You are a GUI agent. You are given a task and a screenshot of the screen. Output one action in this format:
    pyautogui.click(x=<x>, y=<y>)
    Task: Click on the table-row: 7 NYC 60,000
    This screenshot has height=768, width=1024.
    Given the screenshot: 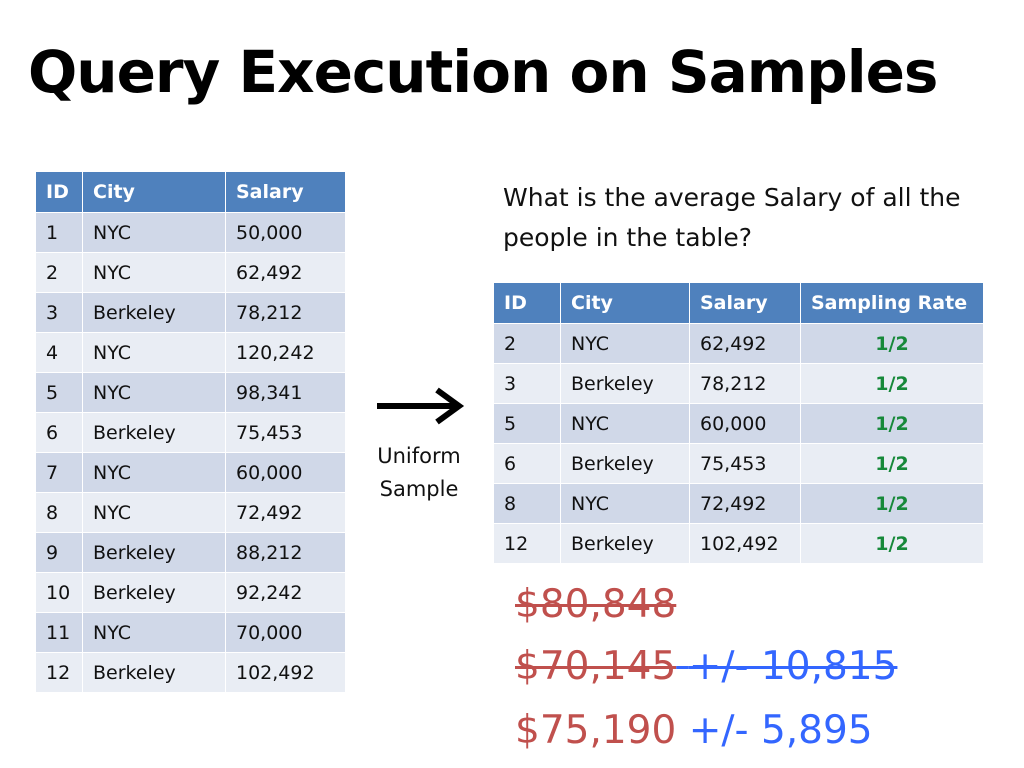 What is the action you would take?
    pyautogui.click(x=190, y=472)
    